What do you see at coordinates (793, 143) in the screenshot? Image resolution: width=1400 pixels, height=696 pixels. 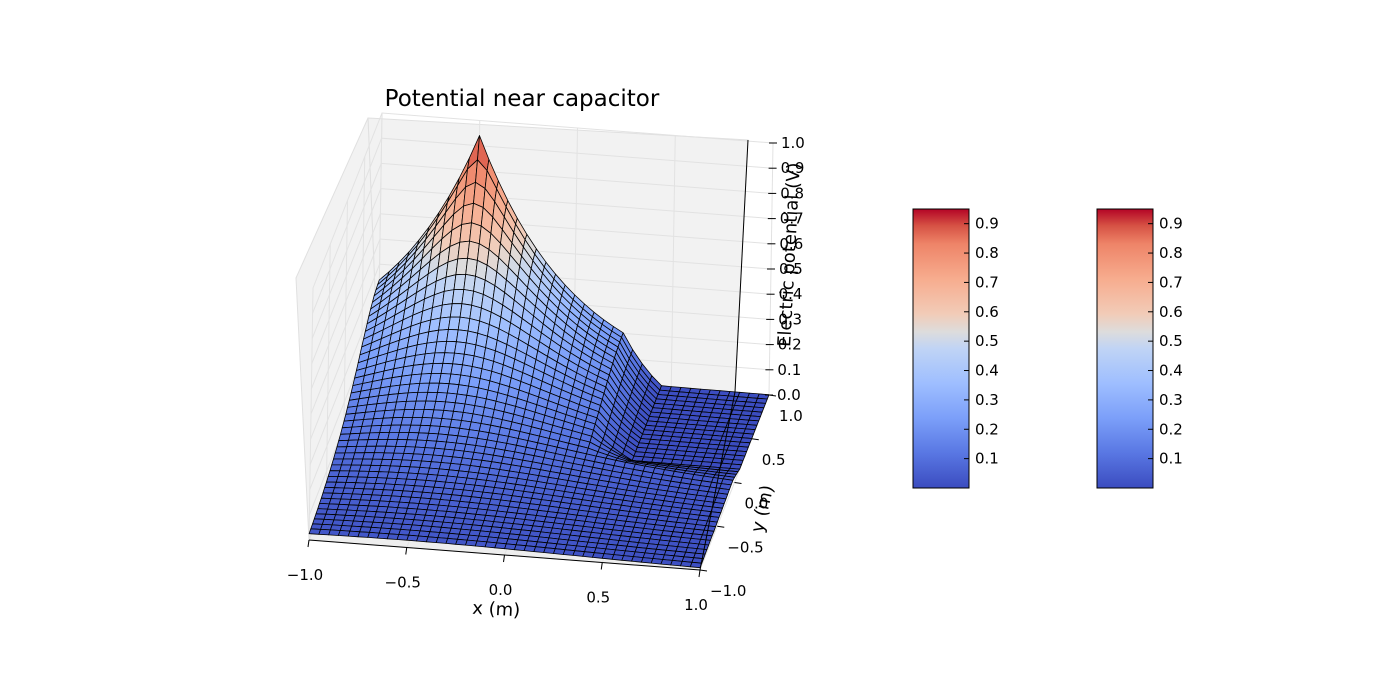 I see `z-tick-label: 1.0` at bounding box center [793, 143].